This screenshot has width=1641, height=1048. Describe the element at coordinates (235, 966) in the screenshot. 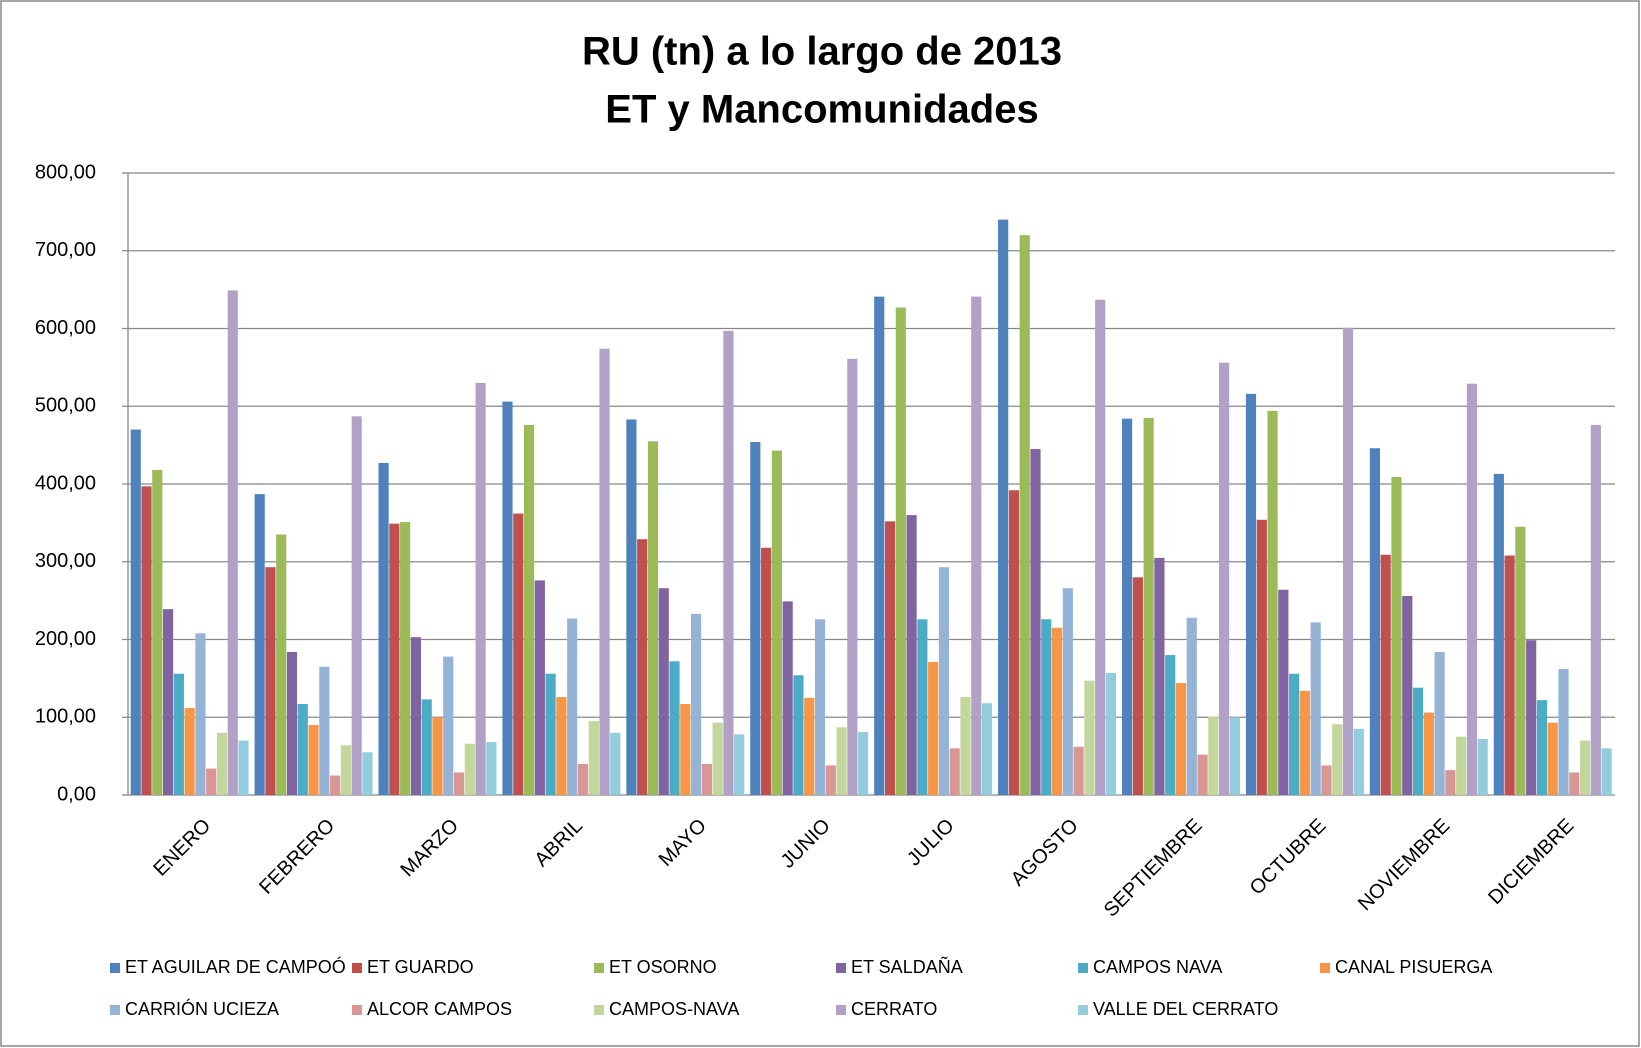

I see `legend-label: ET AGUILAR DE CAMPOÓ` at that location.